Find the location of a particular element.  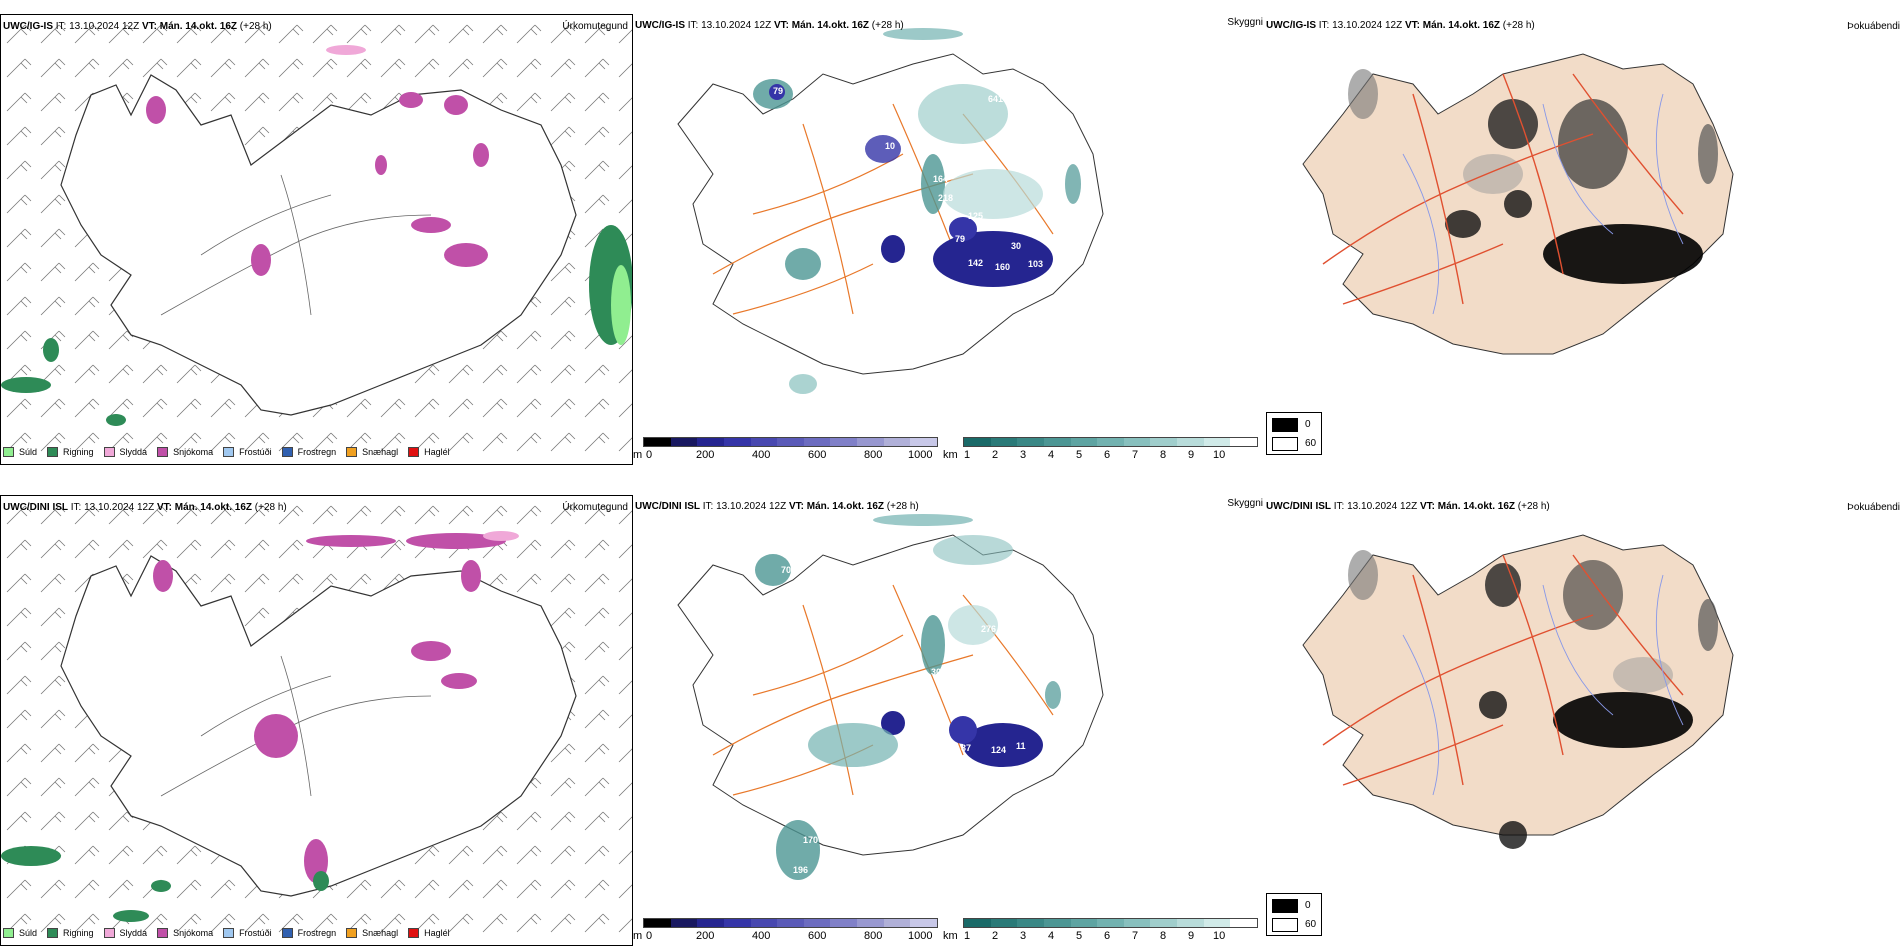

cloud-base-label: 124 is located at coordinates (998, 750).